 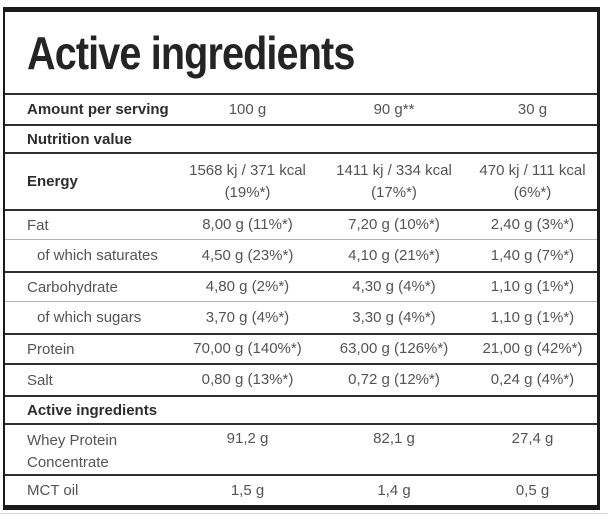 I want to click on row-label: Protein, so click(x=51, y=349).